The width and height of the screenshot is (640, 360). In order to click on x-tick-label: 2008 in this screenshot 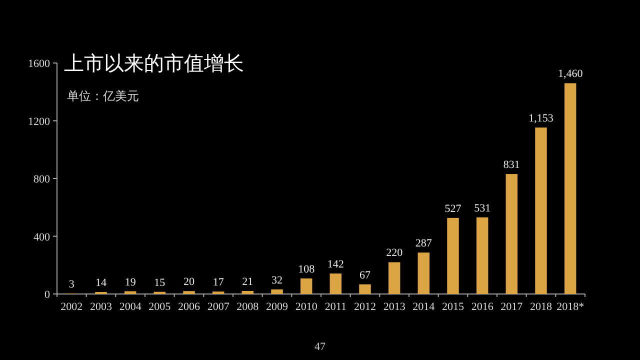, I will do `click(248, 307)`.